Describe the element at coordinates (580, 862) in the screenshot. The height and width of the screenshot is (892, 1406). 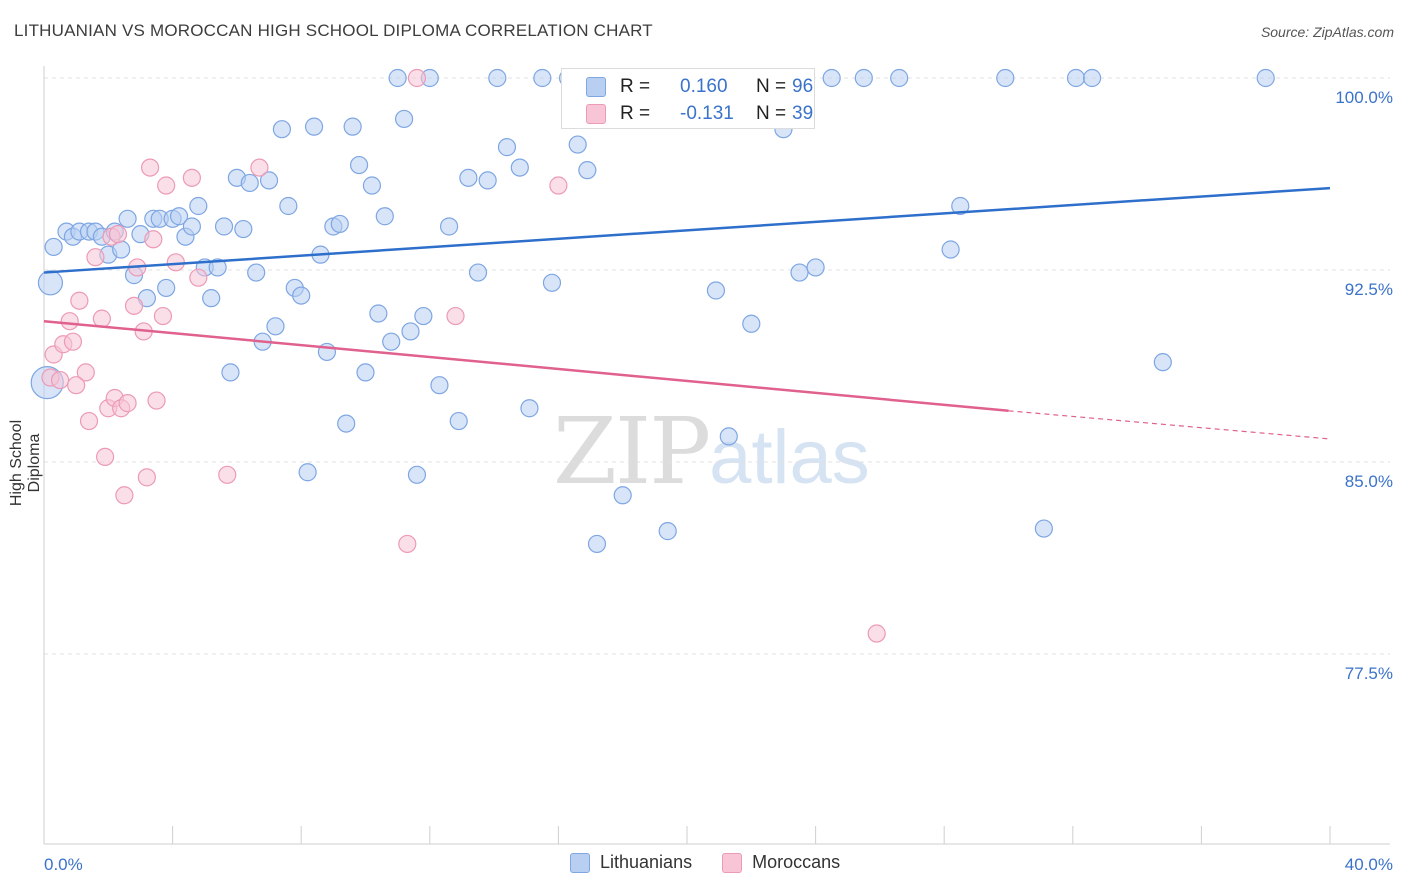
I see `legend-swatch-lithuanians` at that location.